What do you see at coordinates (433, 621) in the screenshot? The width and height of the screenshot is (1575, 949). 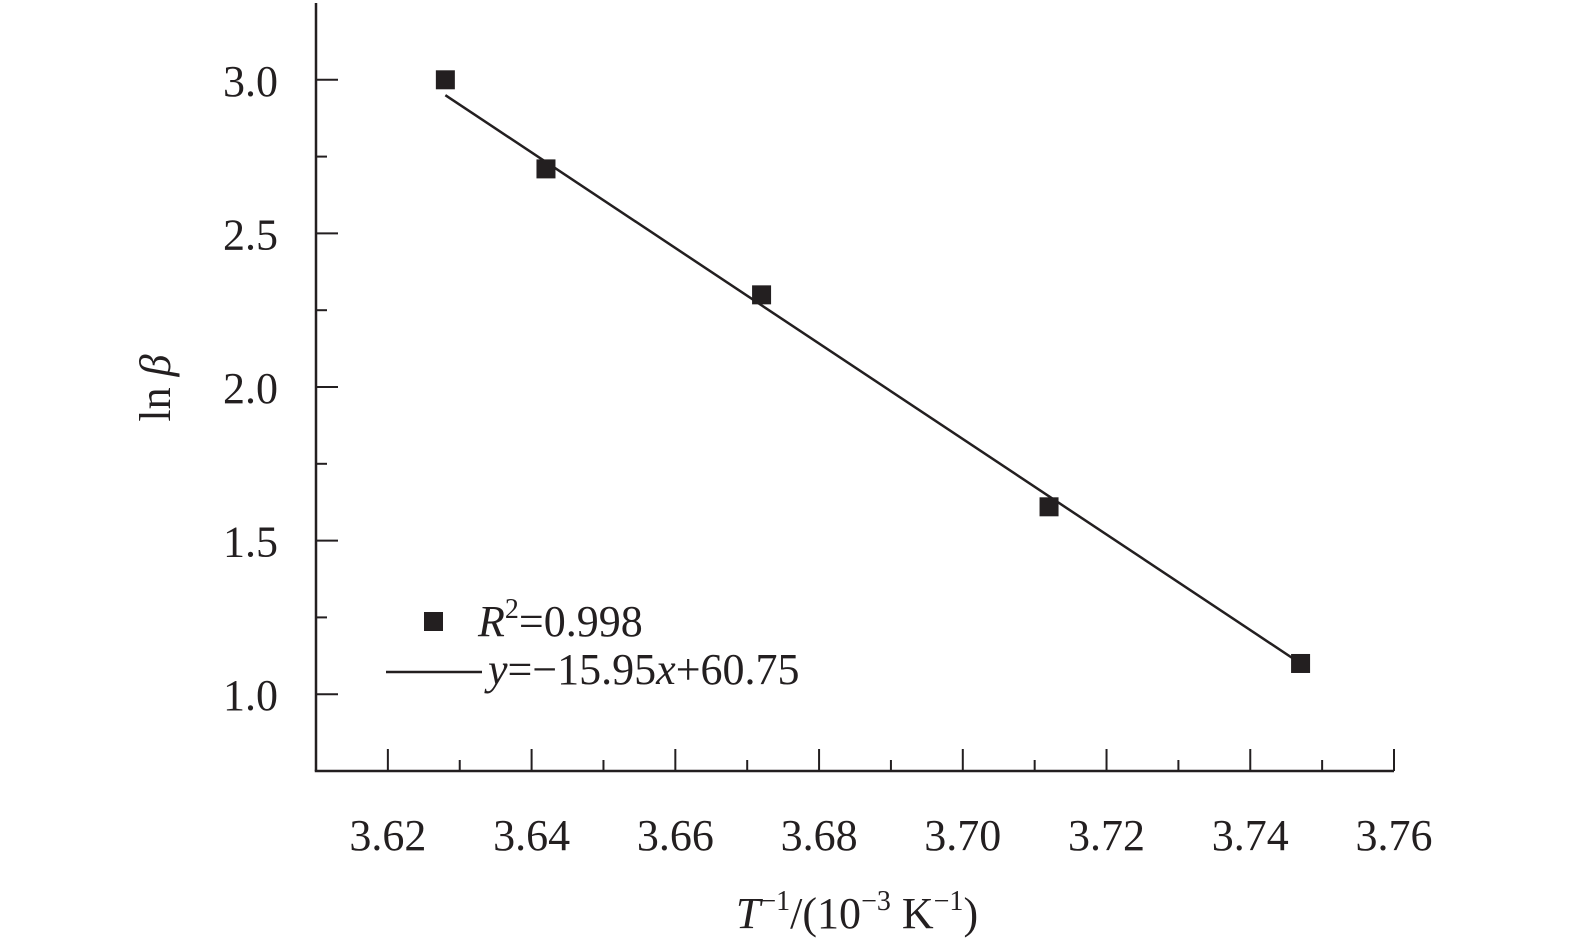 I see `legend-marker-square` at bounding box center [433, 621].